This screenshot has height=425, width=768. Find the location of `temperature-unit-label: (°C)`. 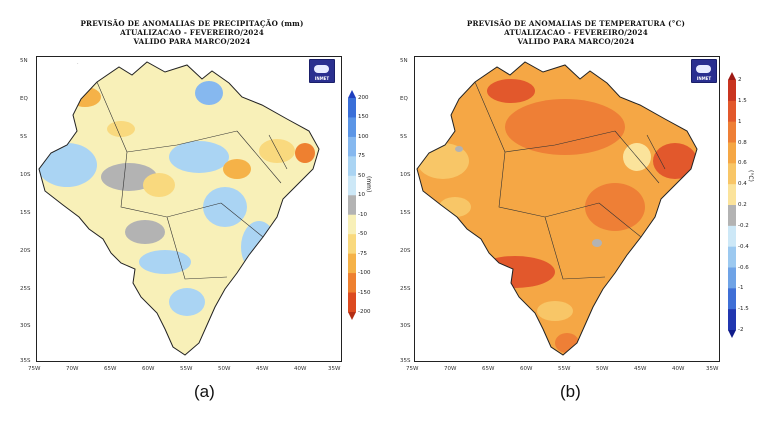

temperature-unit-label: (°C) is located at coordinates (750, 176).